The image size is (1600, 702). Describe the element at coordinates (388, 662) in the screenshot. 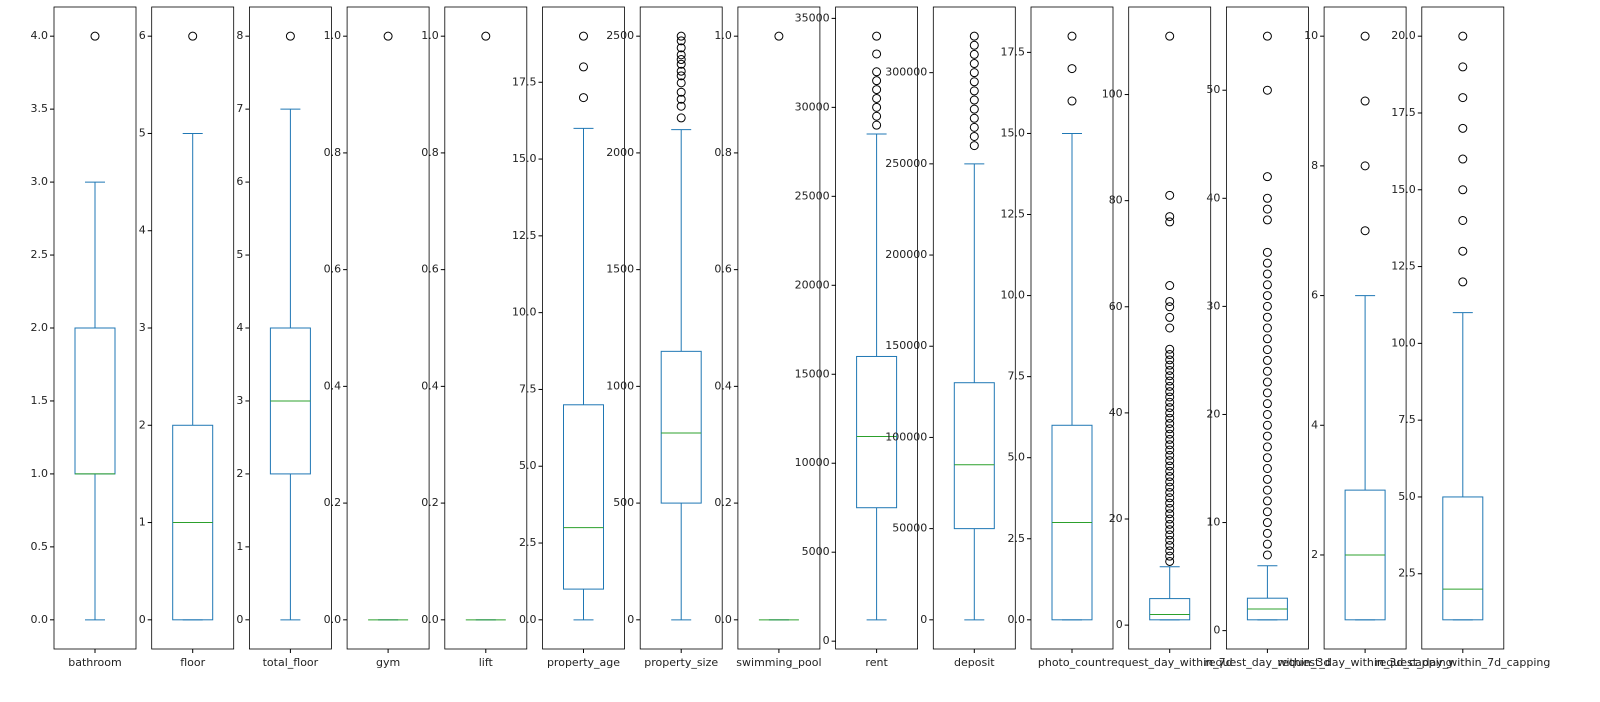

I see `x-tick-label: gym` at that location.